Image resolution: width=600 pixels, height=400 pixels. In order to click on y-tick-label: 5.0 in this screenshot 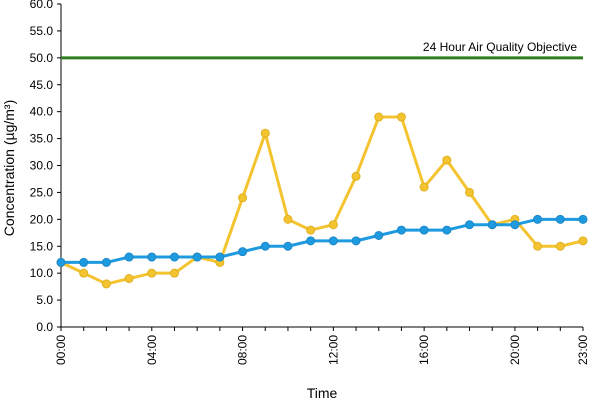, I will do `click(44, 300)`.